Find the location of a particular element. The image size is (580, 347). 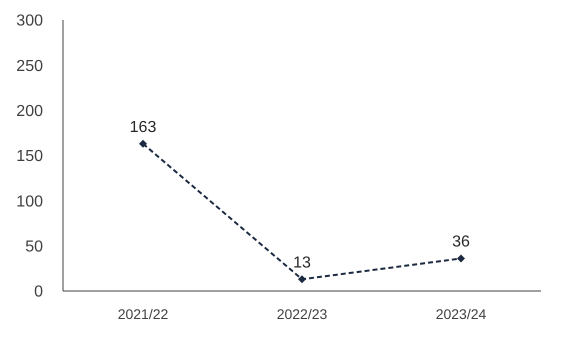

y-tick-label: 50 is located at coordinates (34, 247).